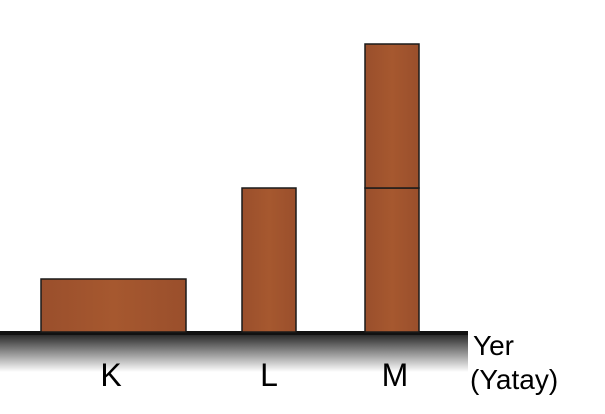  What do you see at coordinates (269, 375) in the screenshot?
I see `object-l-label: L` at bounding box center [269, 375].